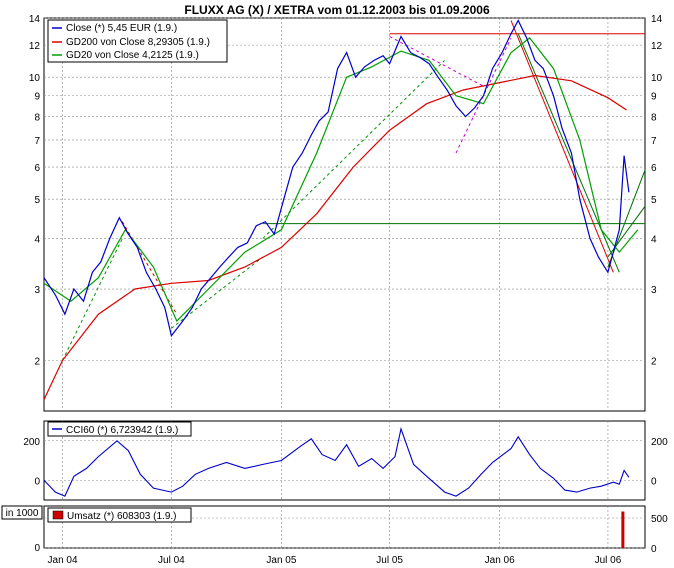 Image resolution: width=674 pixels, height=568 pixels. I want to click on volume-legend-box, so click(119, 515).